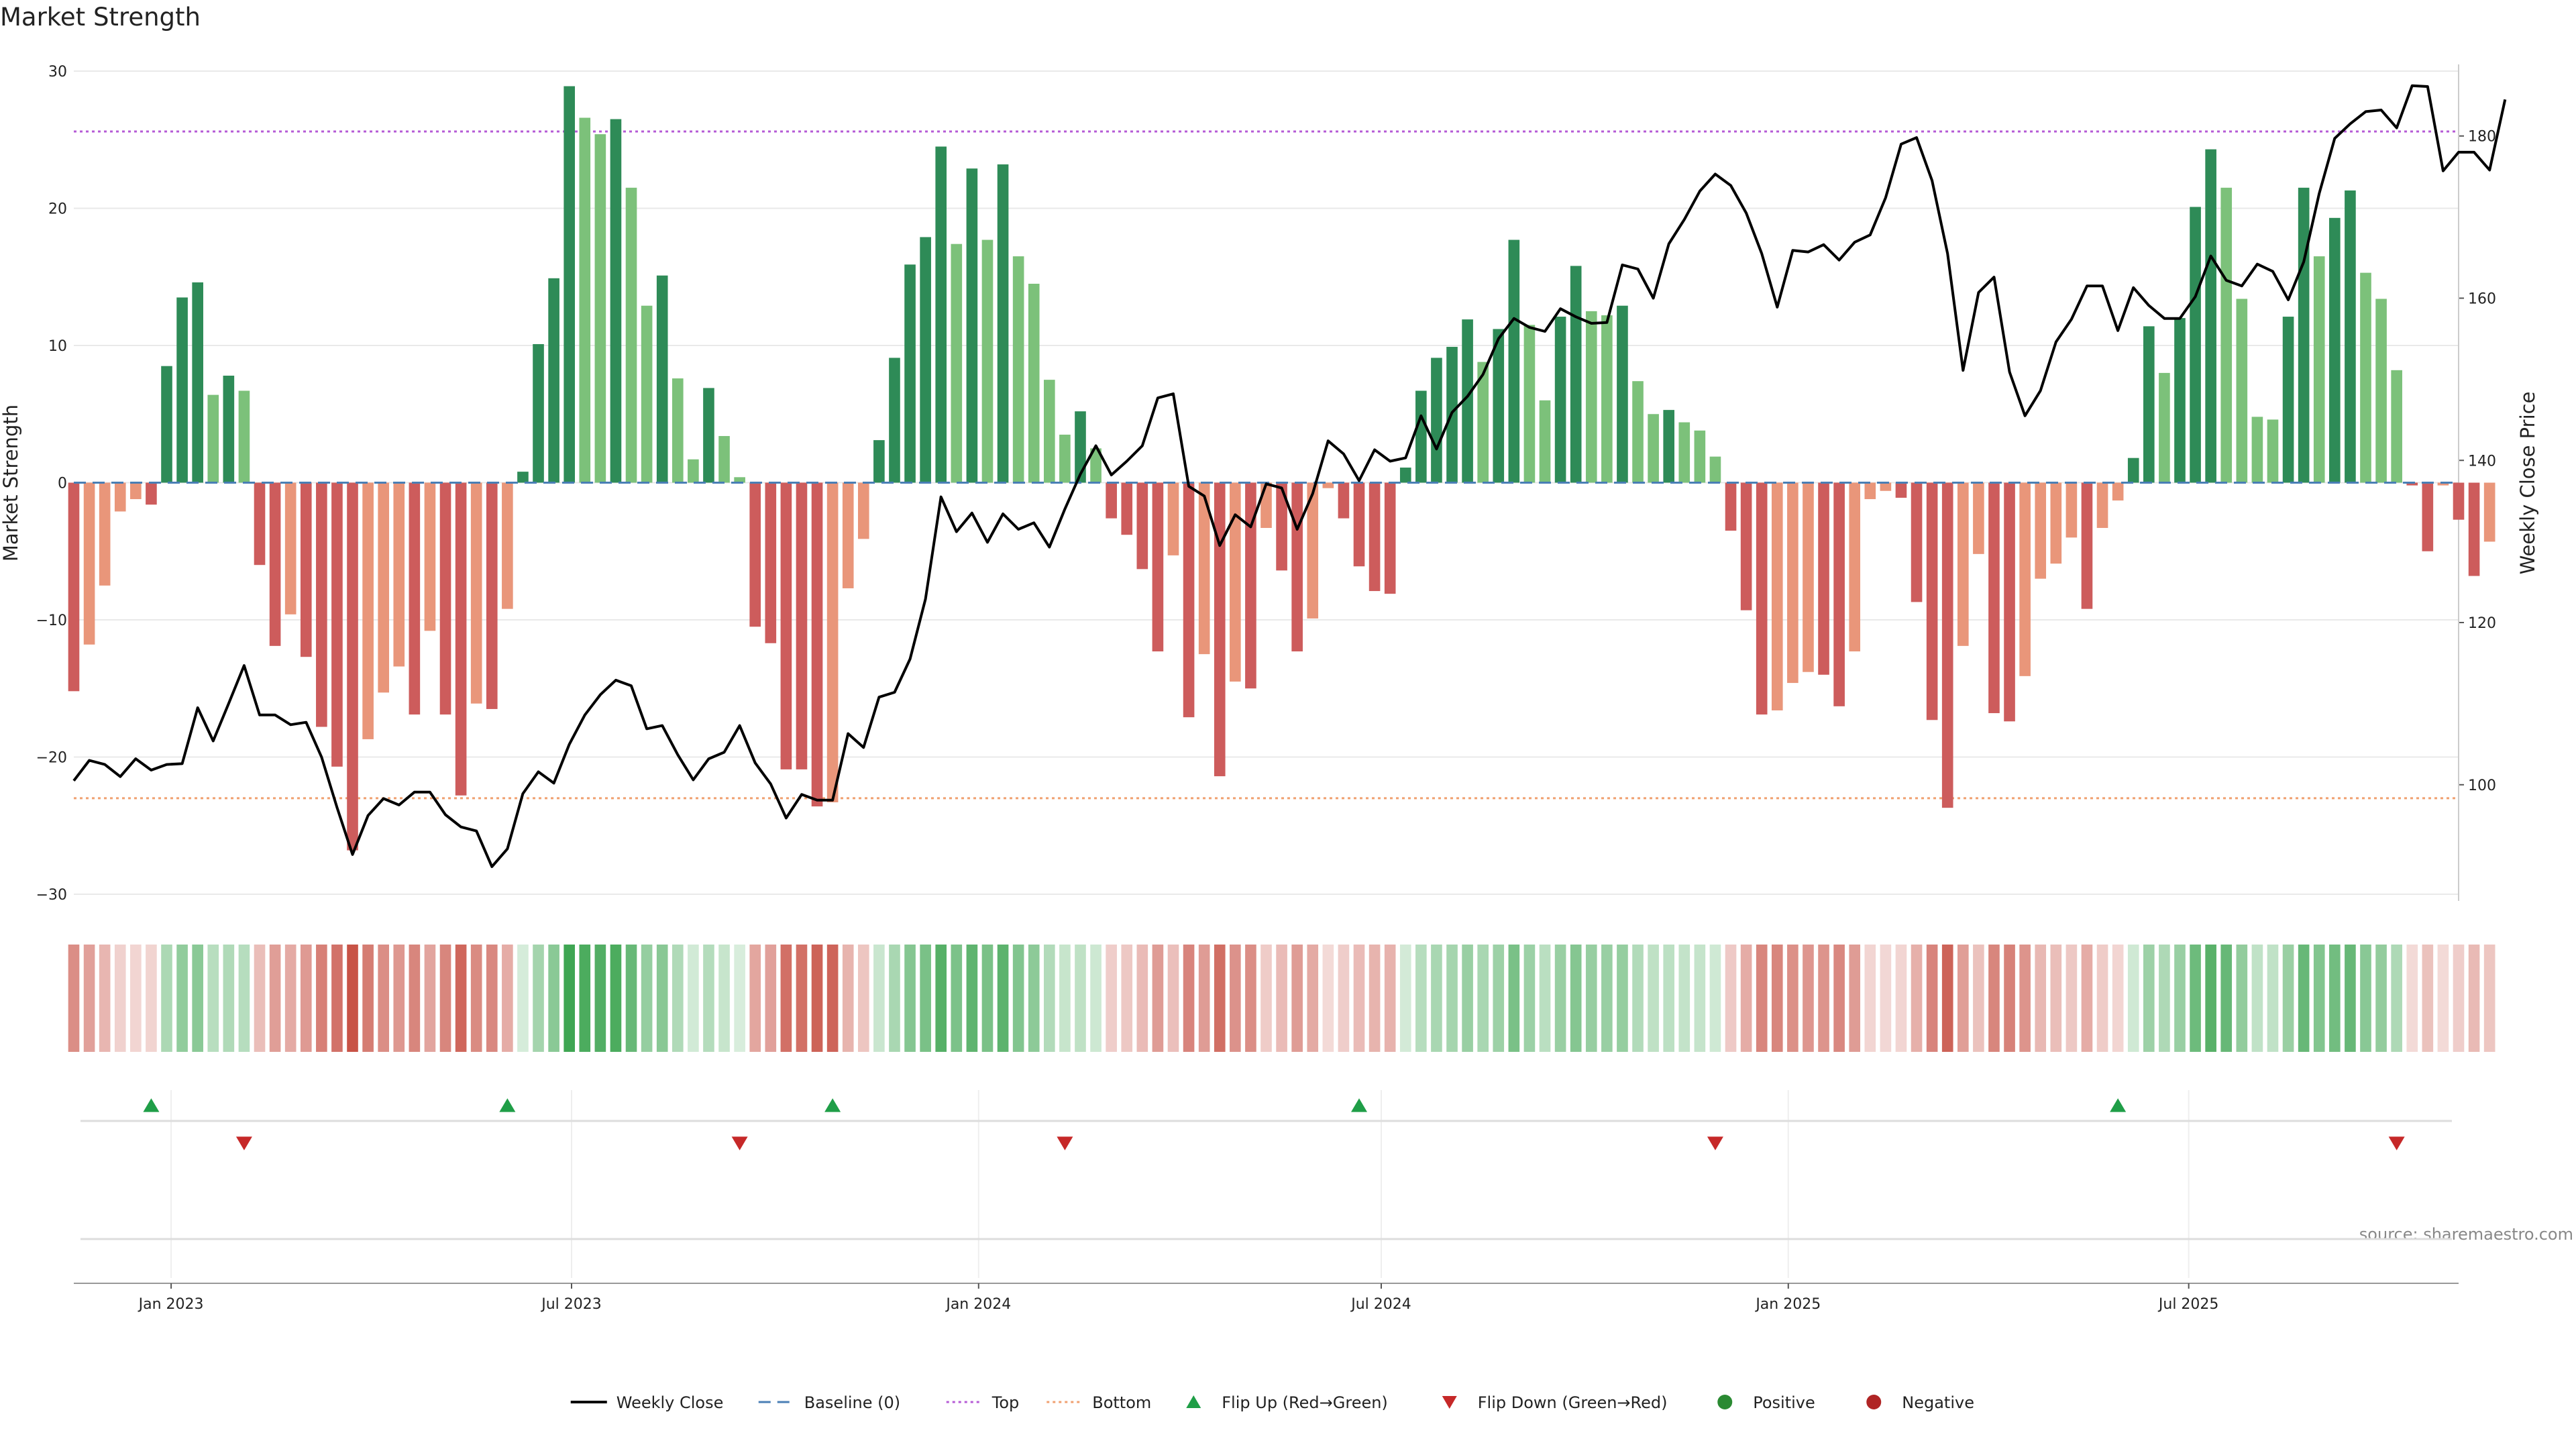 The height and width of the screenshot is (1449, 2576). What do you see at coordinates (2482, 623) in the screenshot?
I see `y2-tick-label: 120` at bounding box center [2482, 623].